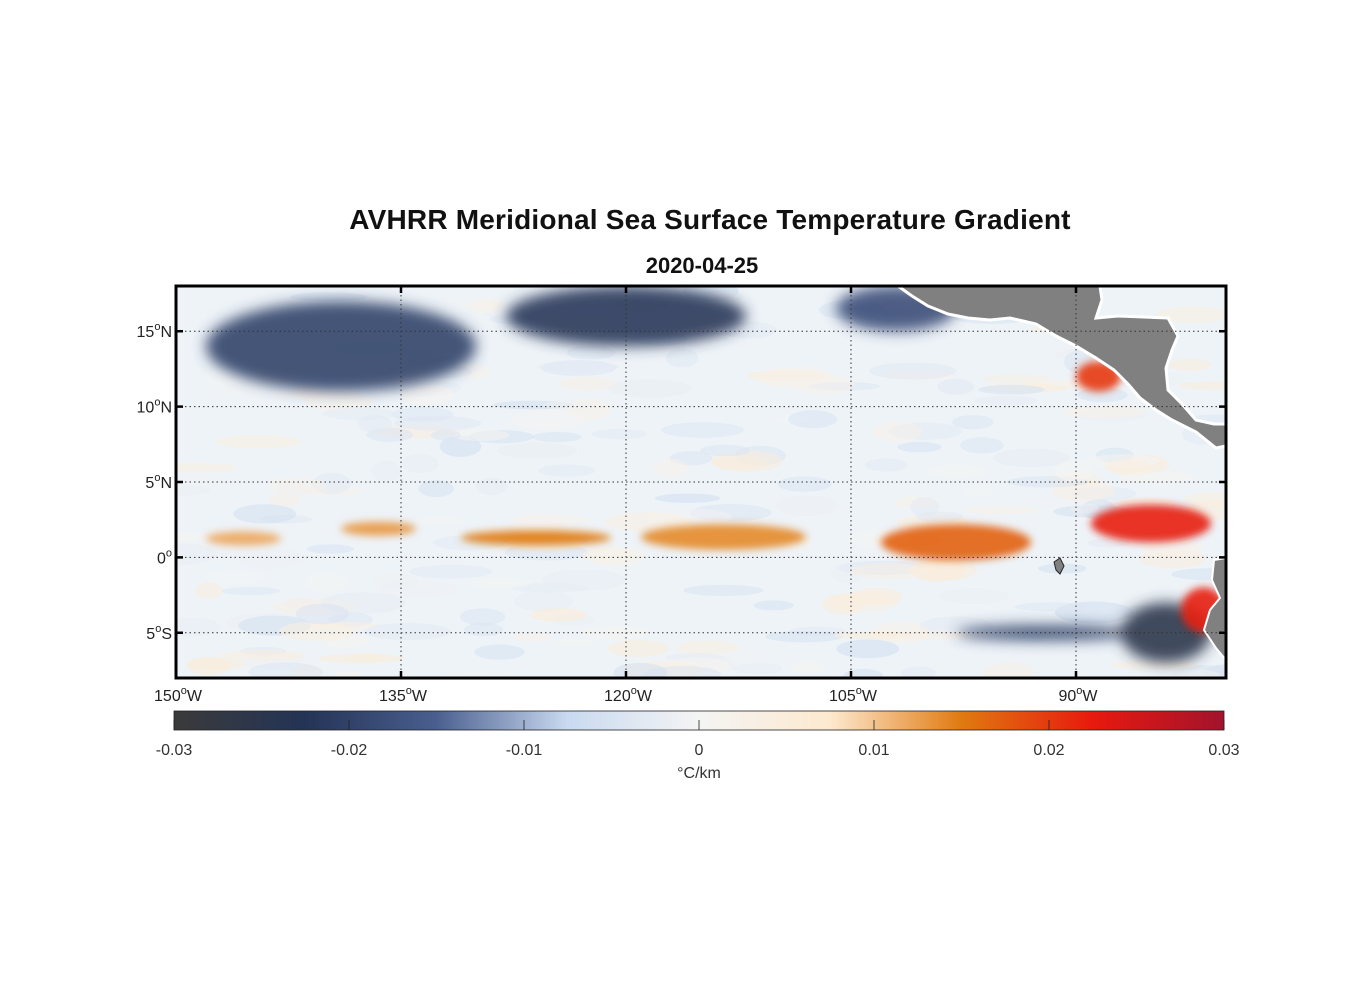  I want to click on lon-tick-label: 120oW, so click(628, 695).